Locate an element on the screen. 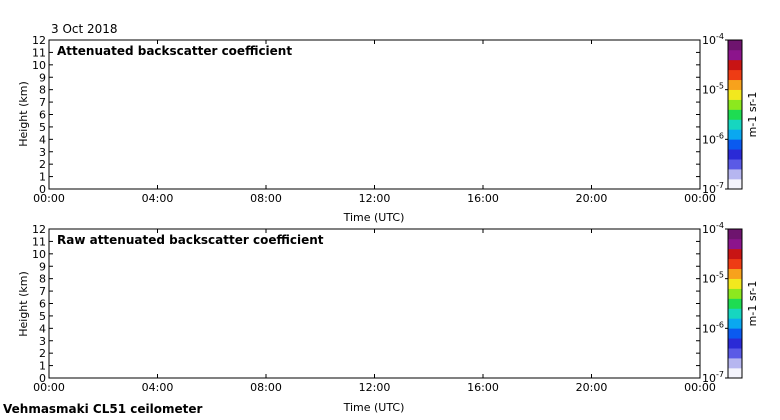 The image size is (780, 420). y-axis-label-2: Height (km) is located at coordinates (23, 304).